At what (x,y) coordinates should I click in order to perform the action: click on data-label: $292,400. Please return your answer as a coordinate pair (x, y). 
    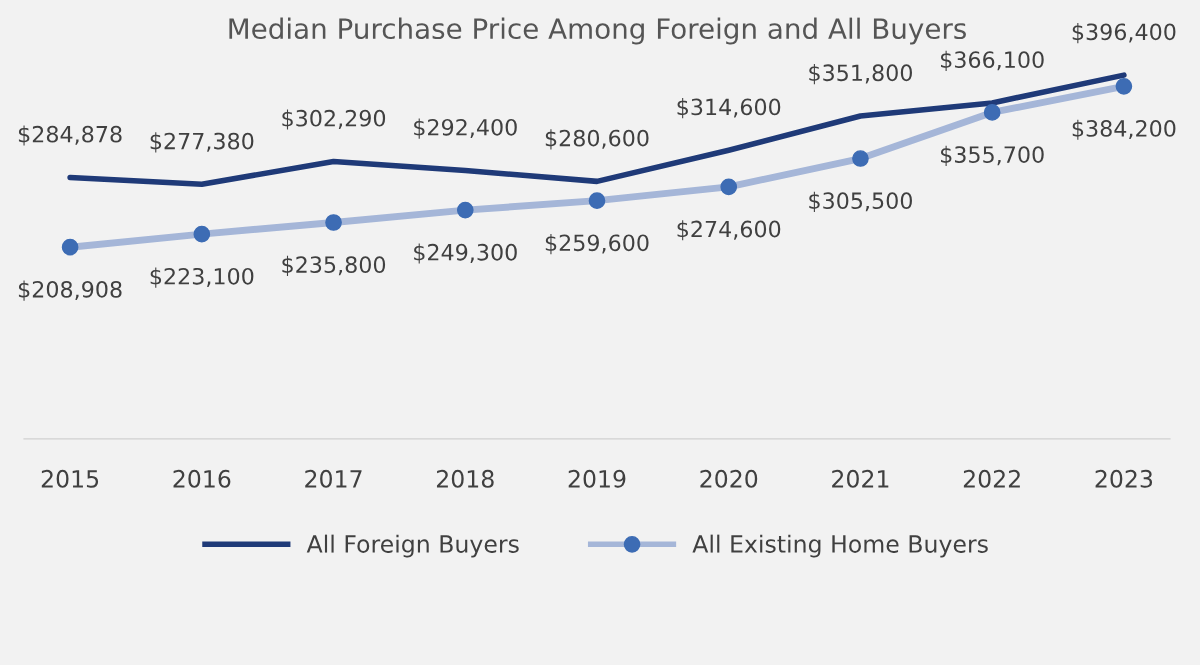
    Looking at the image, I should click on (465, 128).